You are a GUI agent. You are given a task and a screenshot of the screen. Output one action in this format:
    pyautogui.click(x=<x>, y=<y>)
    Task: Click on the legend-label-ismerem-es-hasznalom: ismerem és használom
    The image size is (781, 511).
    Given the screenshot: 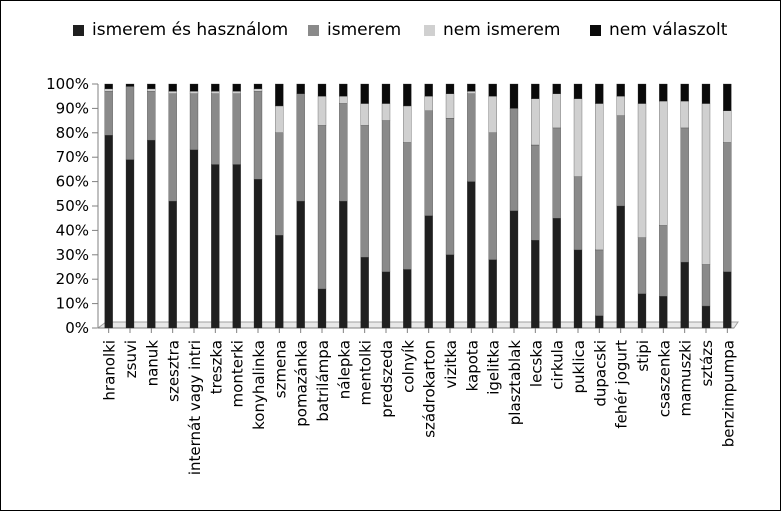 What is the action you would take?
    pyautogui.click(x=190, y=30)
    